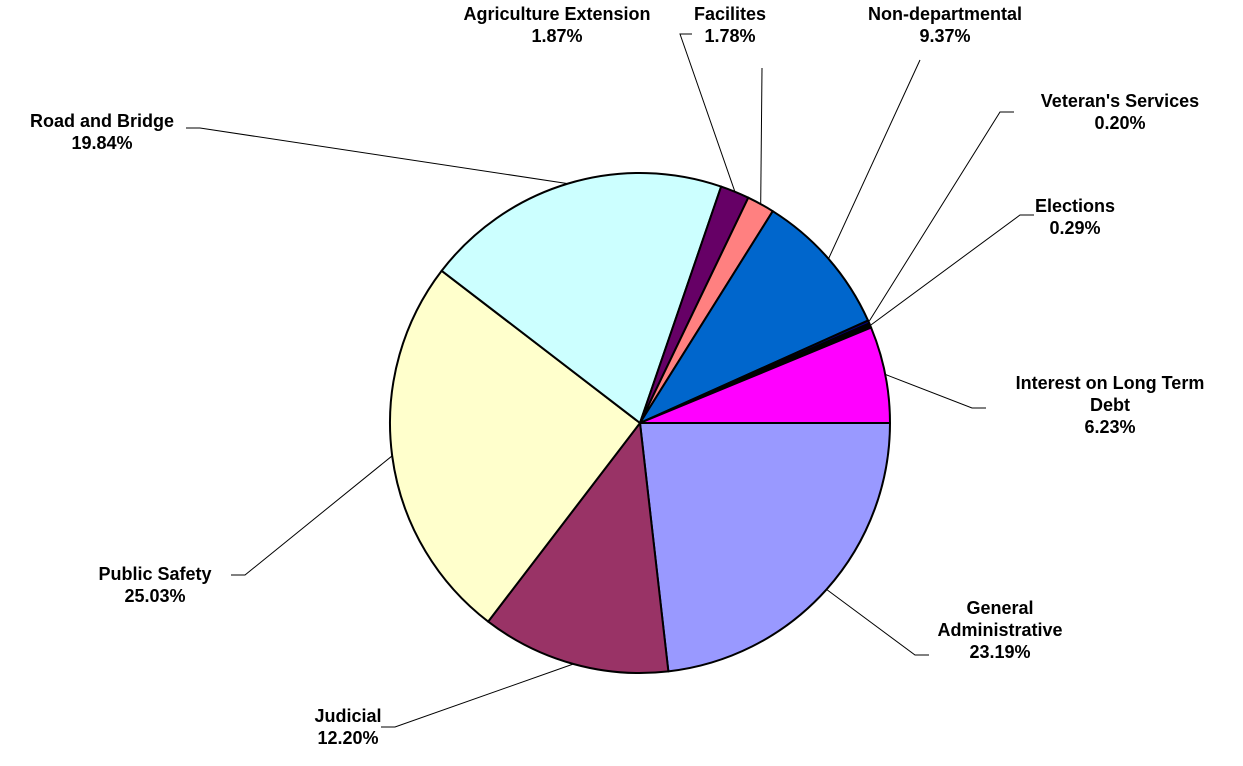 This screenshot has height=766, width=1243. I want to click on slice-name-text: Road and Bridge, so click(102, 121).